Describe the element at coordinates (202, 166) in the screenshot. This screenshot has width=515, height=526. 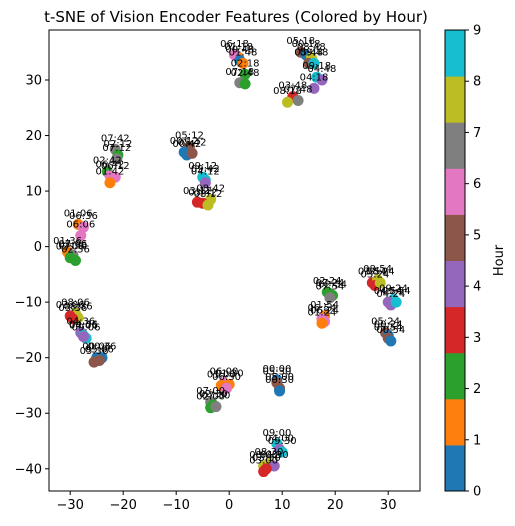
I see `point-label: 09:12` at that location.